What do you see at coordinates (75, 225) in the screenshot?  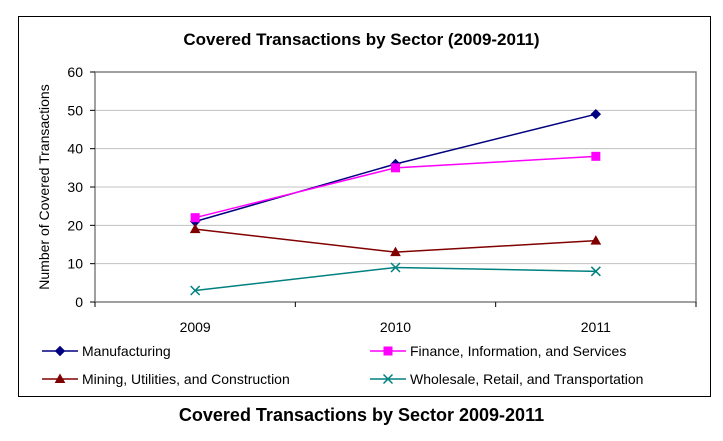 I see `y-tick-label: 20` at bounding box center [75, 225].